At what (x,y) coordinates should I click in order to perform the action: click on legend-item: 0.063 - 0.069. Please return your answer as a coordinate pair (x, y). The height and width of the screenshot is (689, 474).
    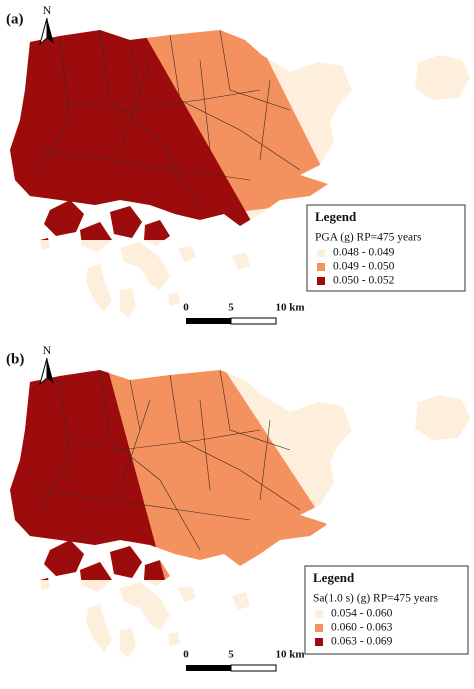
    Looking at the image, I should click on (362, 642).